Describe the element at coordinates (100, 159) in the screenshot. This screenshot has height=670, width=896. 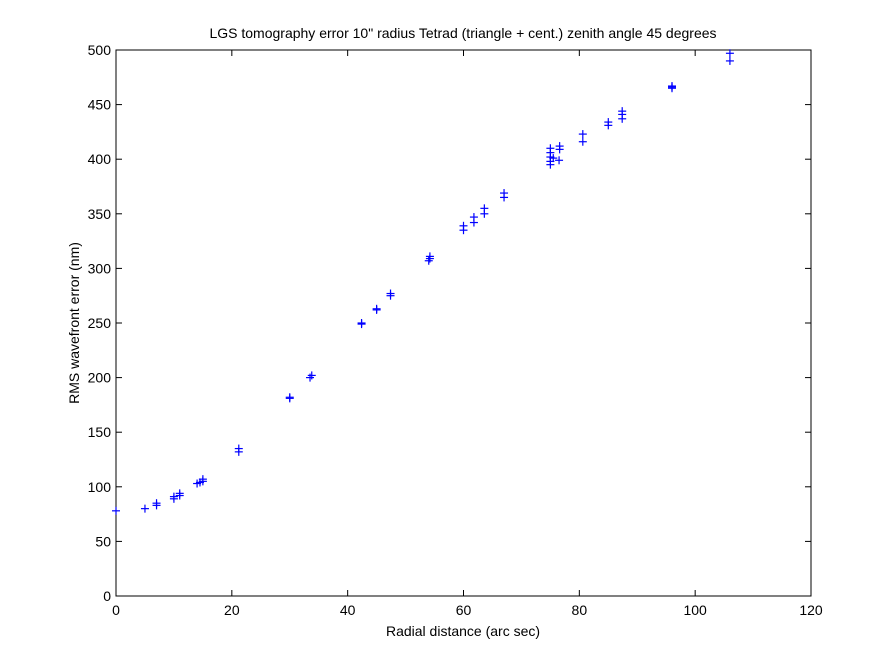
I see `y-tick-label: 400` at that location.